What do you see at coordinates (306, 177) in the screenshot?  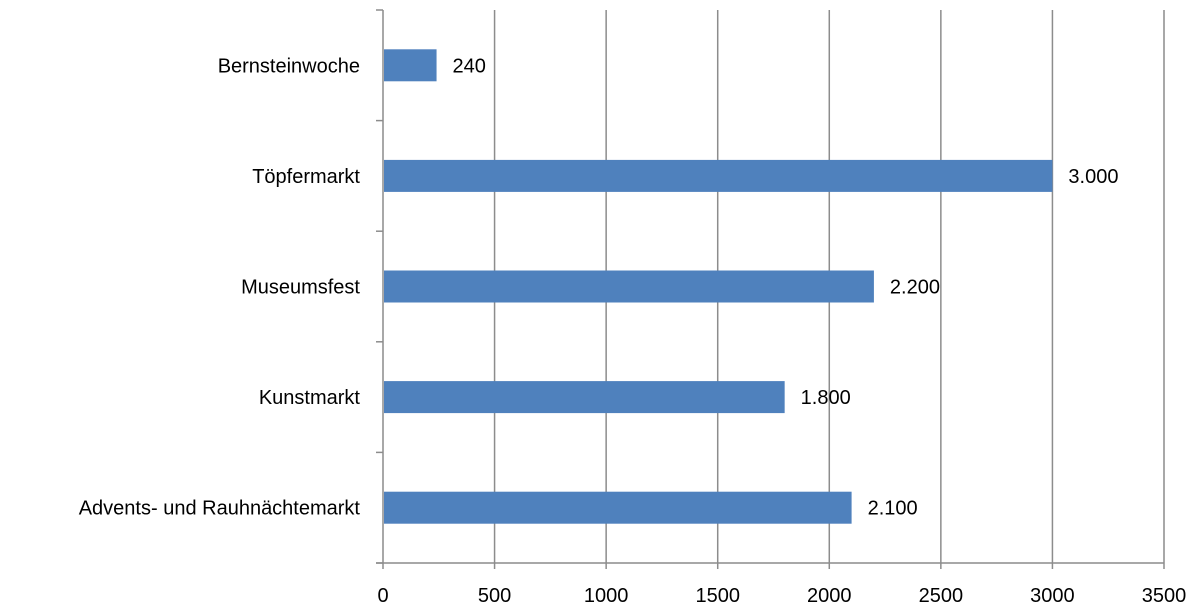 I see `category-label-1: Töpfermarkt` at bounding box center [306, 177].